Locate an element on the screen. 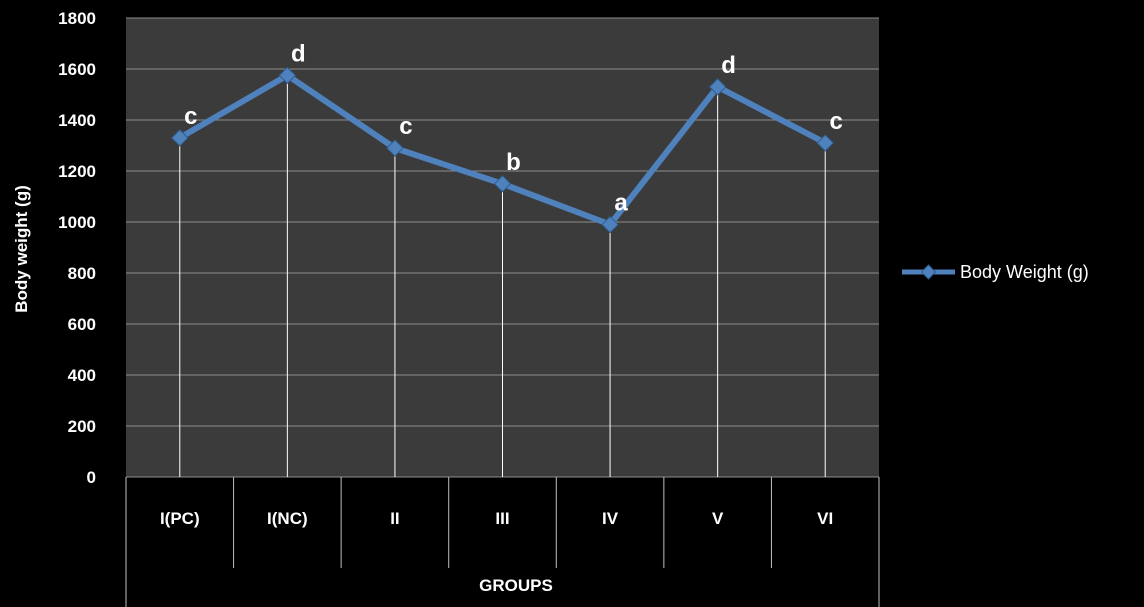 This screenshot has width=1144, height=607. x-axis-title: GROUPS is located at coordinates (516, 585).